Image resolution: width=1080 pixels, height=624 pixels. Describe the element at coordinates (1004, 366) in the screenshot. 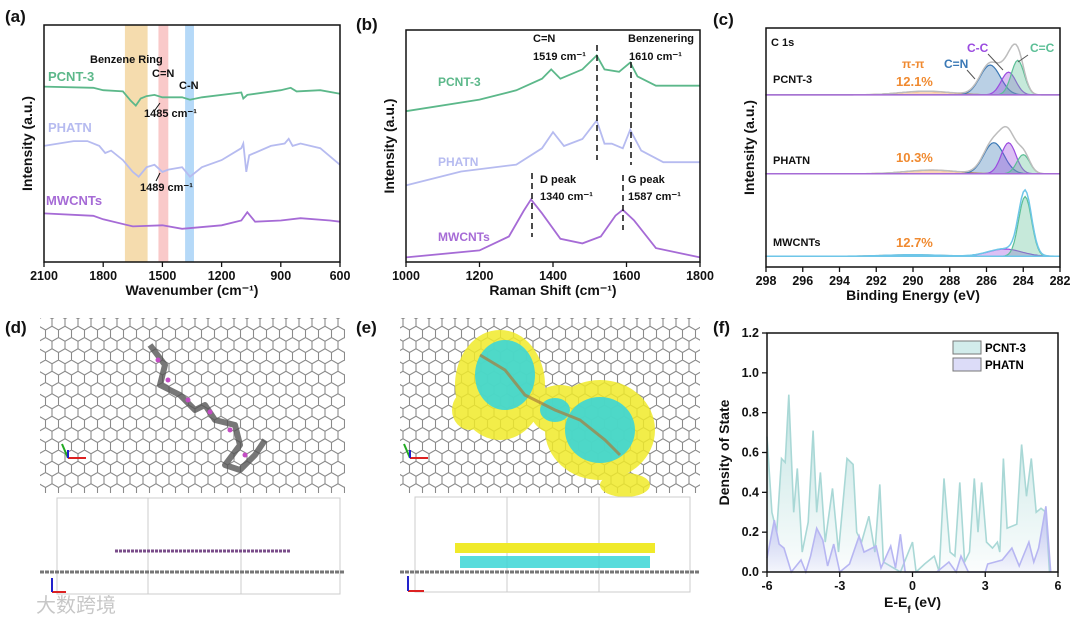

I see `legend-label-phatn: PHATN` at that location.